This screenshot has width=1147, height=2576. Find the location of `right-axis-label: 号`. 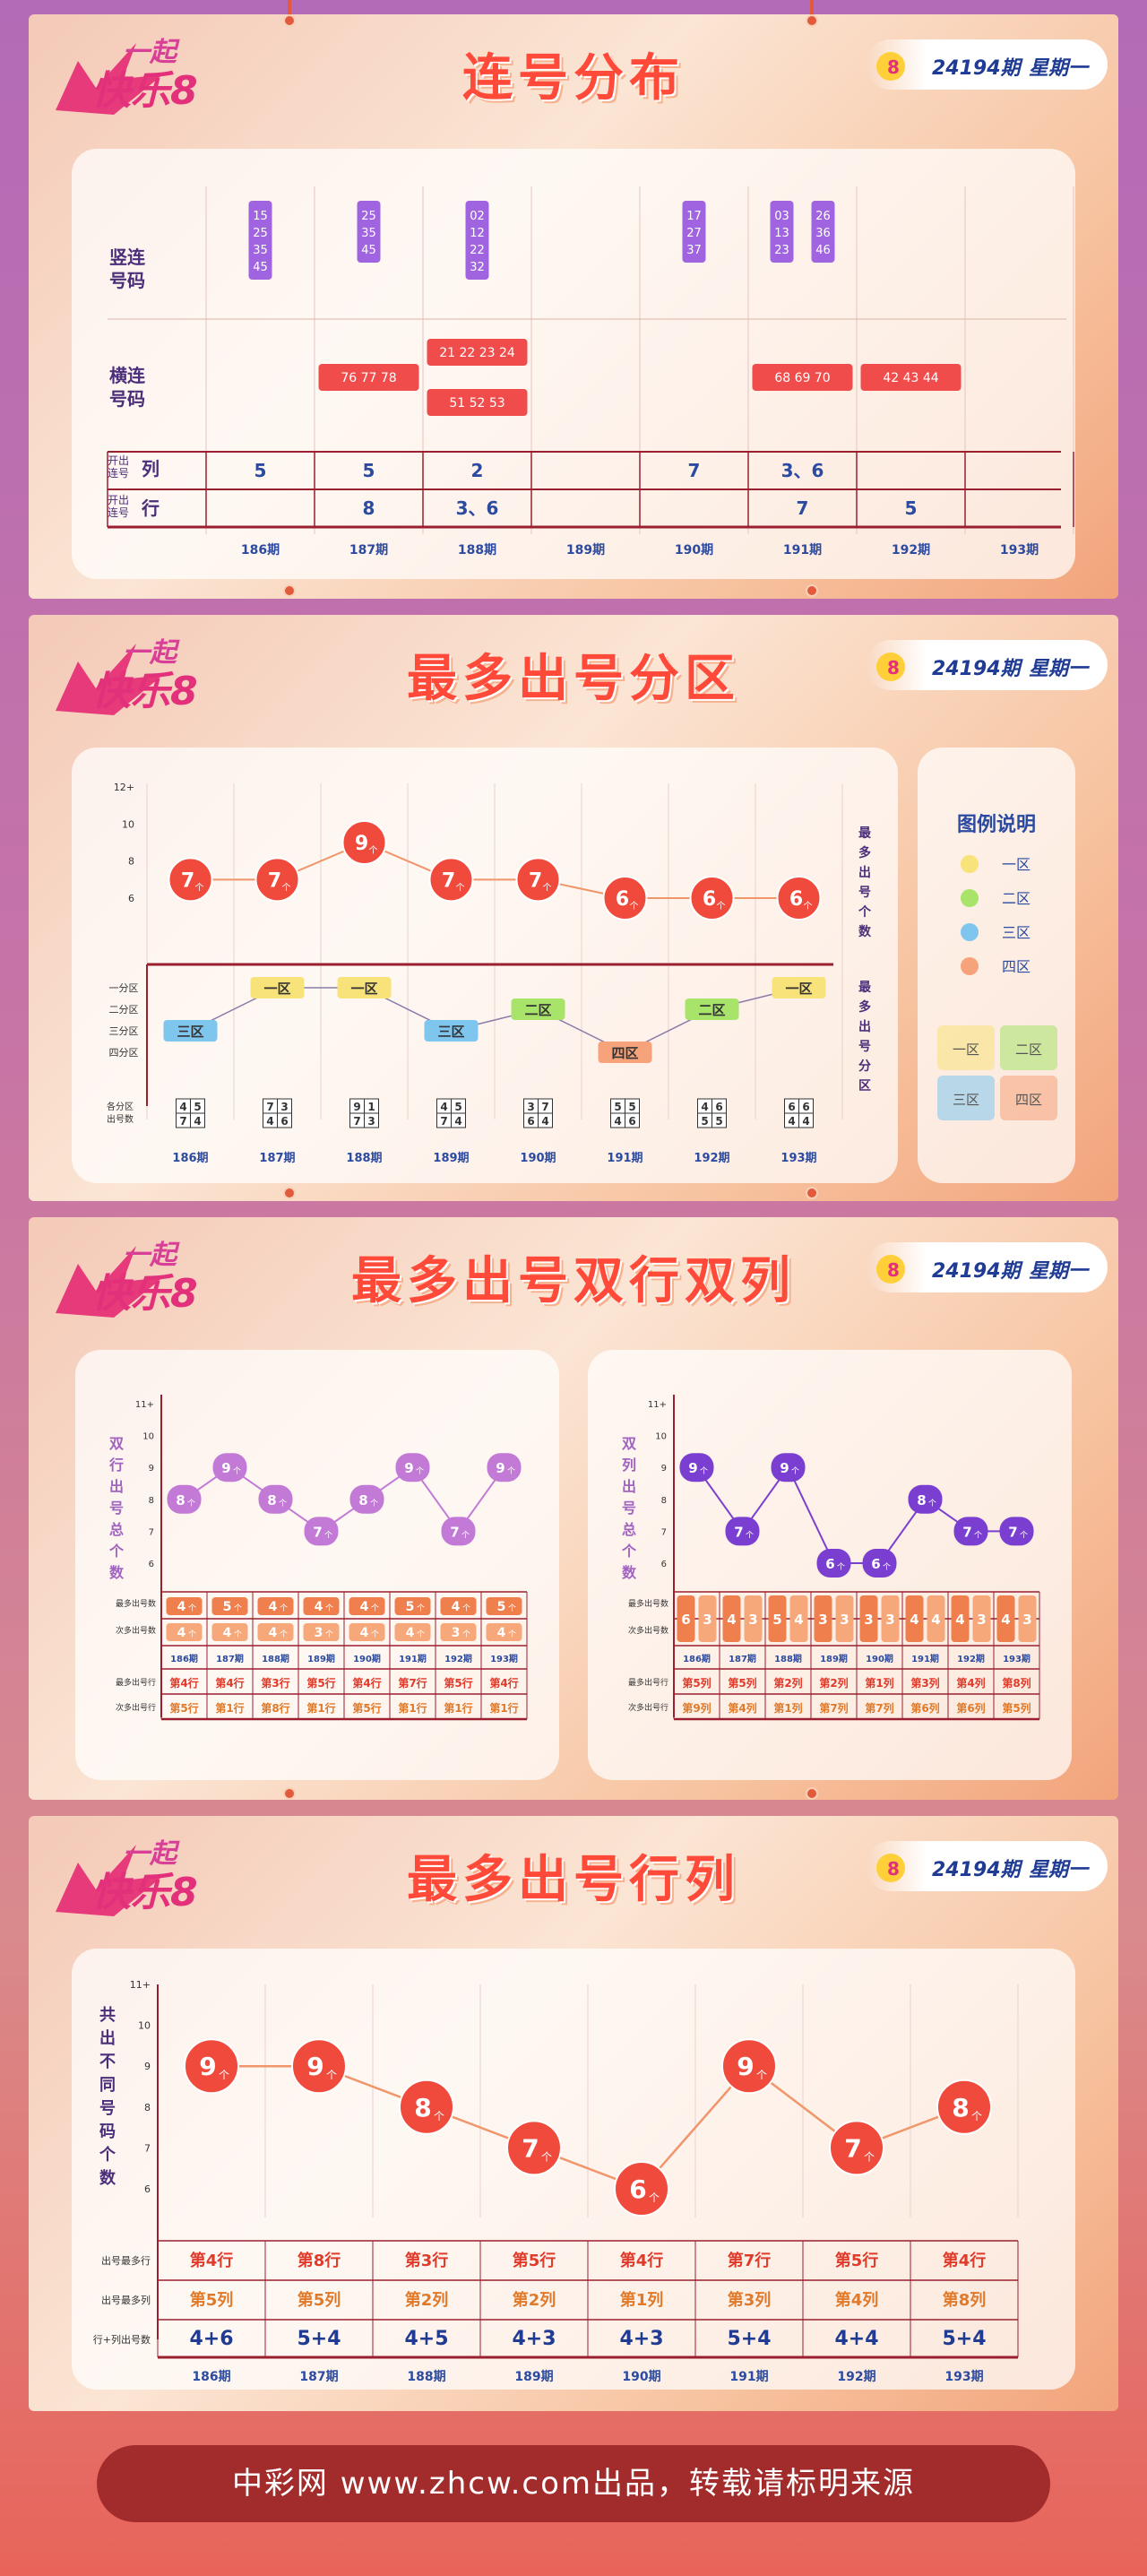

right-axis-label: 号 is located at coordinates (864, 893).